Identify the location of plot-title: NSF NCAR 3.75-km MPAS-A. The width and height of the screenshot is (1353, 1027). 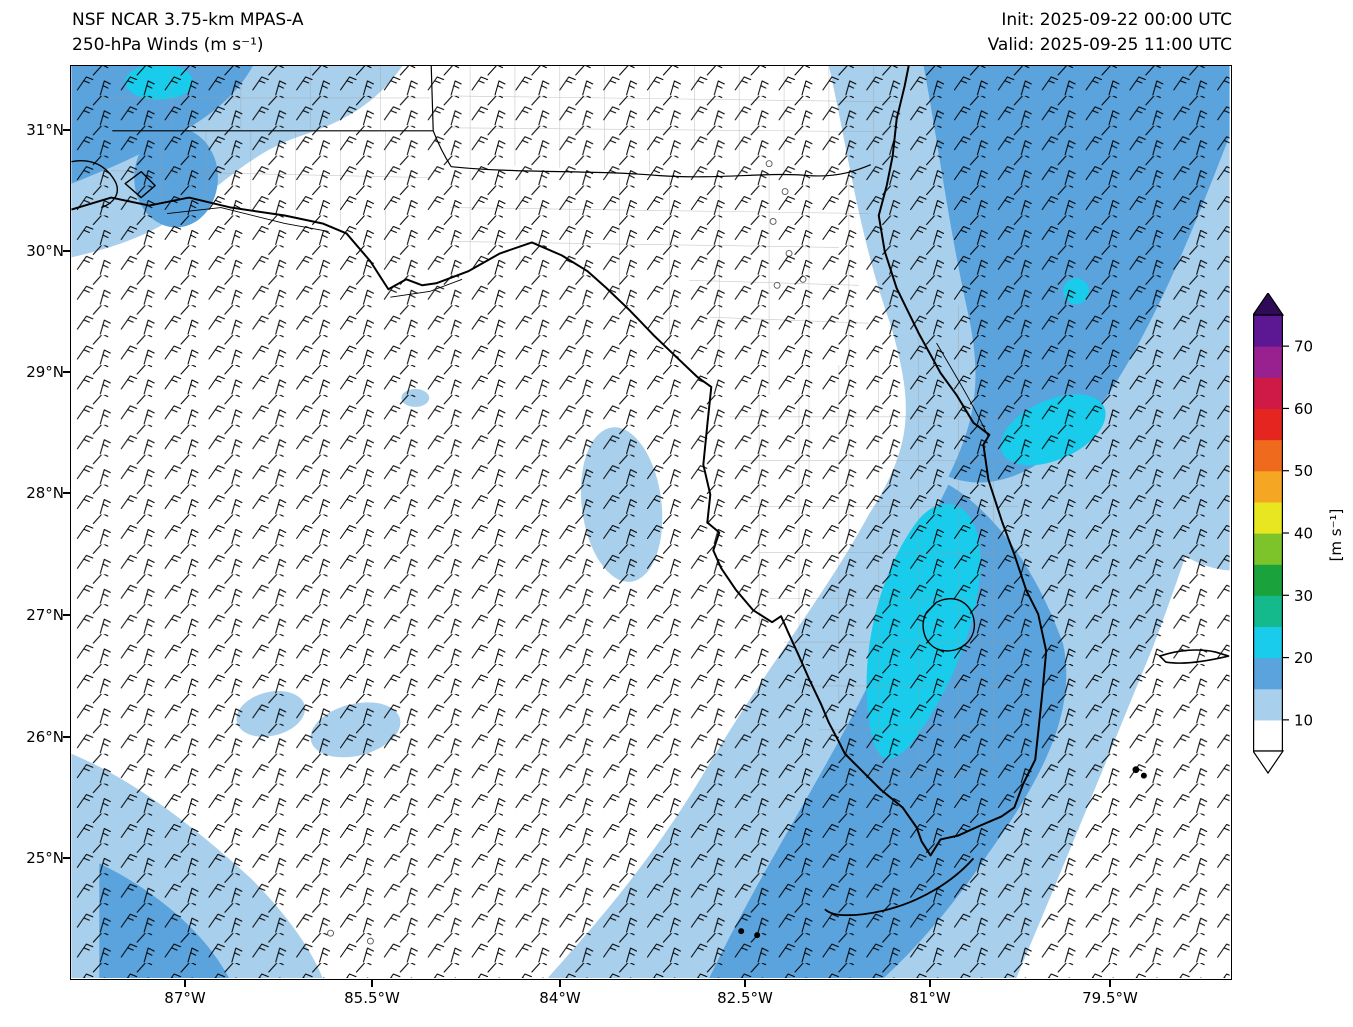
(188, 20).